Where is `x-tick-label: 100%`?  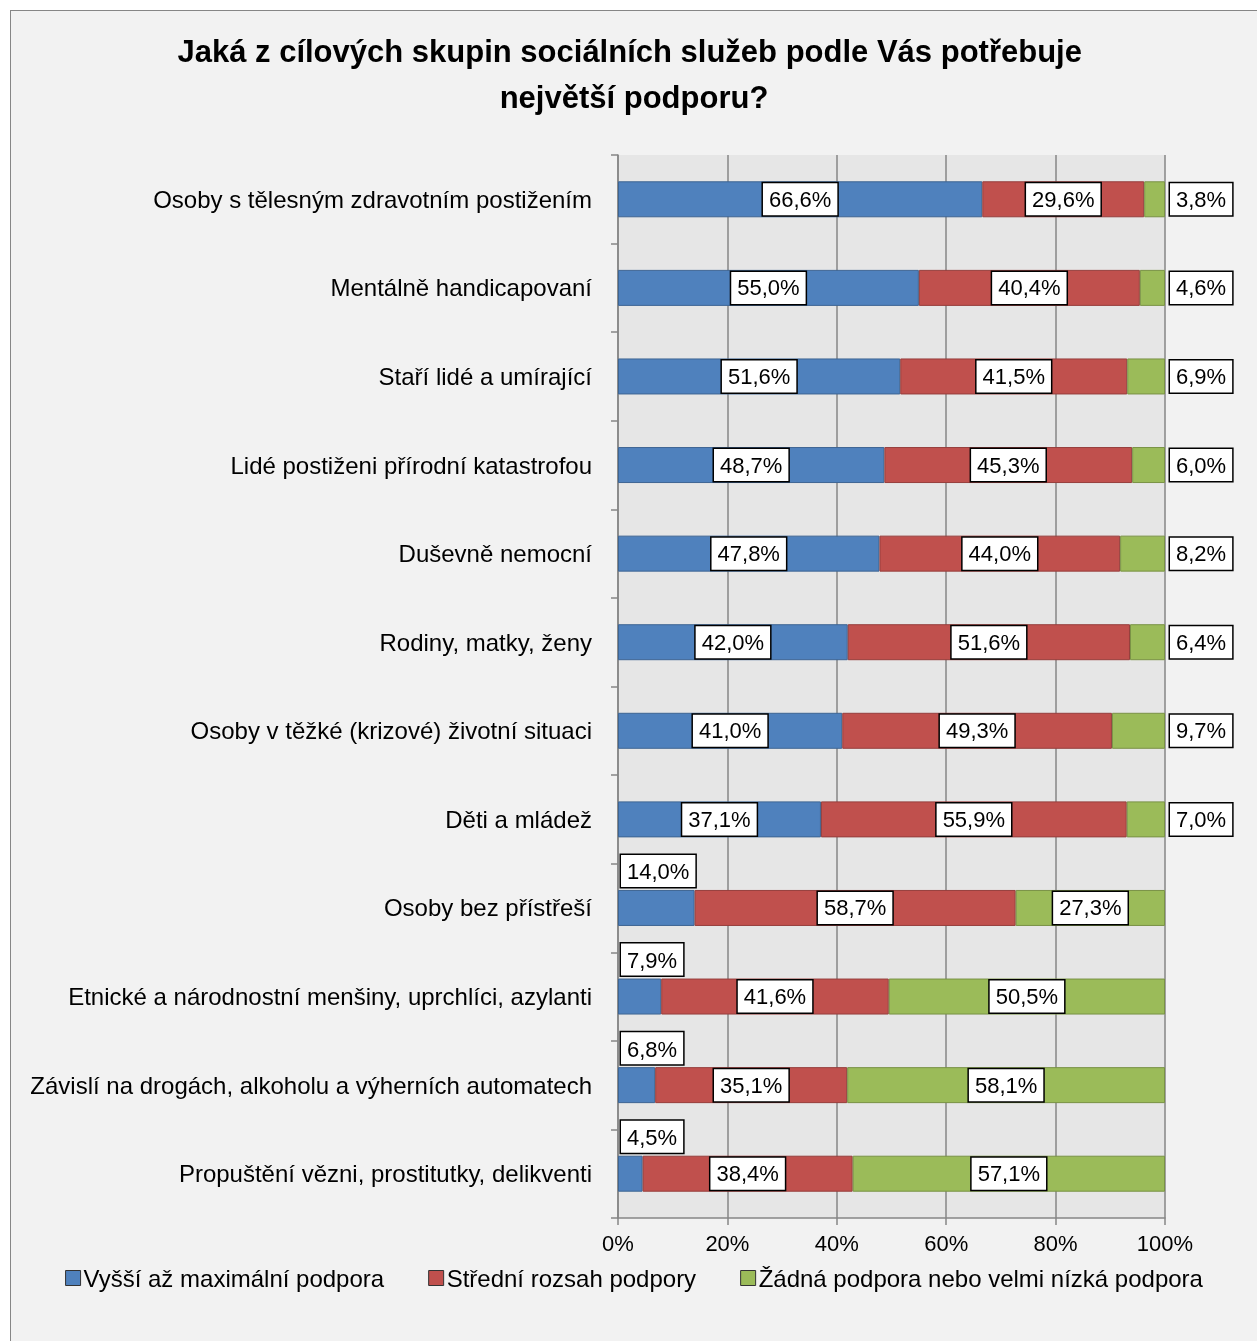 x-tick-label: 100% is located at coordinates (1165, 1243).